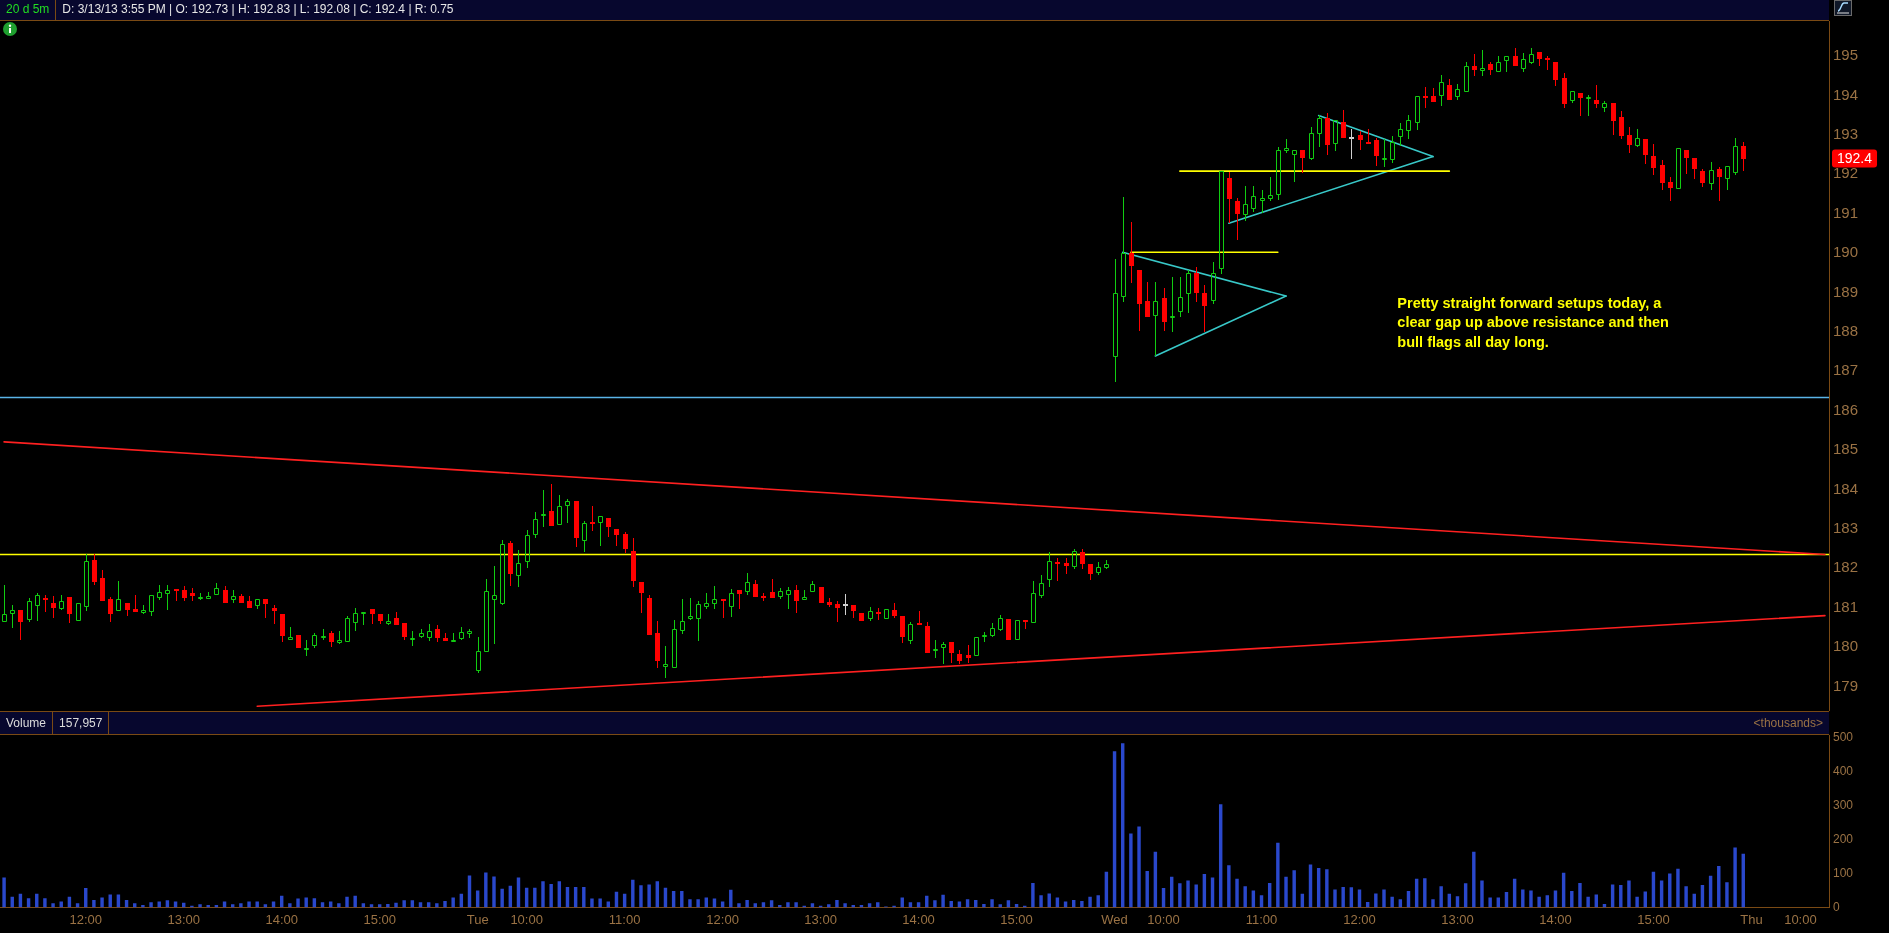 This screenshot has width=1889, height=933. What do you see at coordinates (28, 10) in the screenshot?
I see `chart-title: 20 d 5m` at bounding box center [28, 10].